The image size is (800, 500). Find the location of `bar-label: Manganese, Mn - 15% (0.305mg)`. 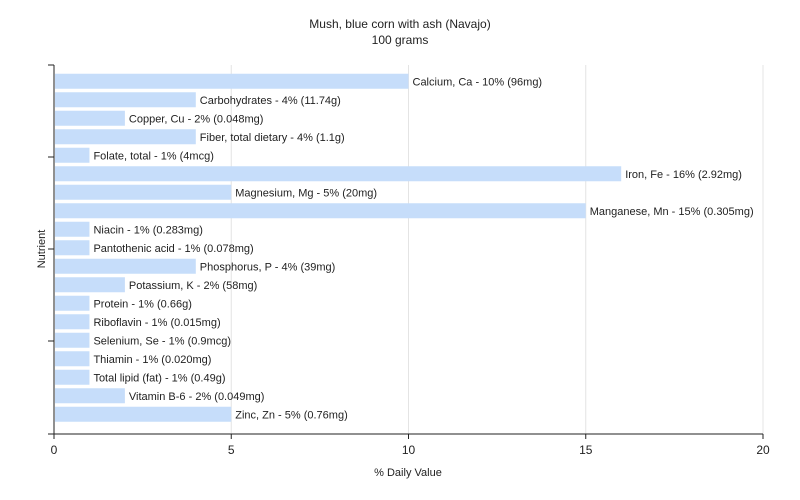

bar-label: Manganese, Mn - 15% (0.305mg) is located at coordinates (672, 212).